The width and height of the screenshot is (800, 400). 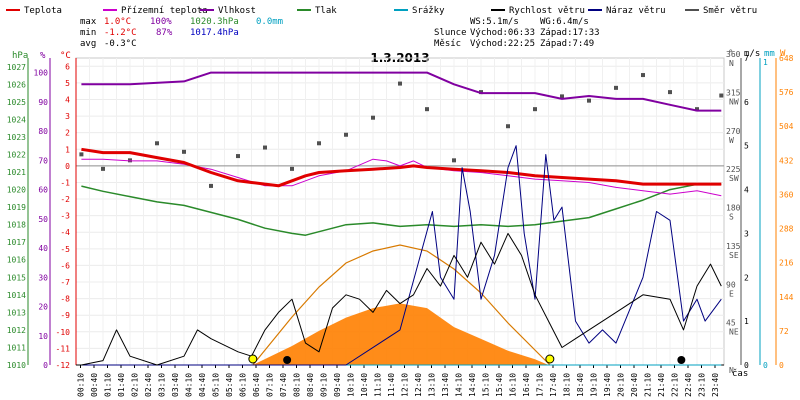 What do you see at coordinates (733, 131) in the screenshot?
I see `tick-dir: 270` at bounding box center [733, 131].